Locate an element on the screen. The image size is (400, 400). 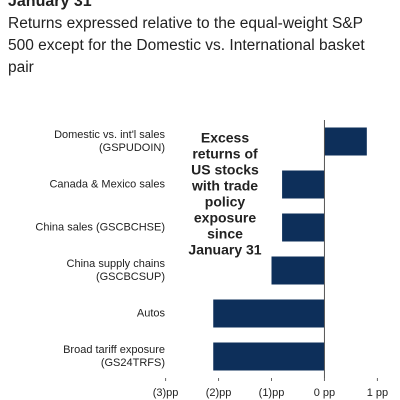
x-tick-label: (3)pp is located at coordinates (166, 393).